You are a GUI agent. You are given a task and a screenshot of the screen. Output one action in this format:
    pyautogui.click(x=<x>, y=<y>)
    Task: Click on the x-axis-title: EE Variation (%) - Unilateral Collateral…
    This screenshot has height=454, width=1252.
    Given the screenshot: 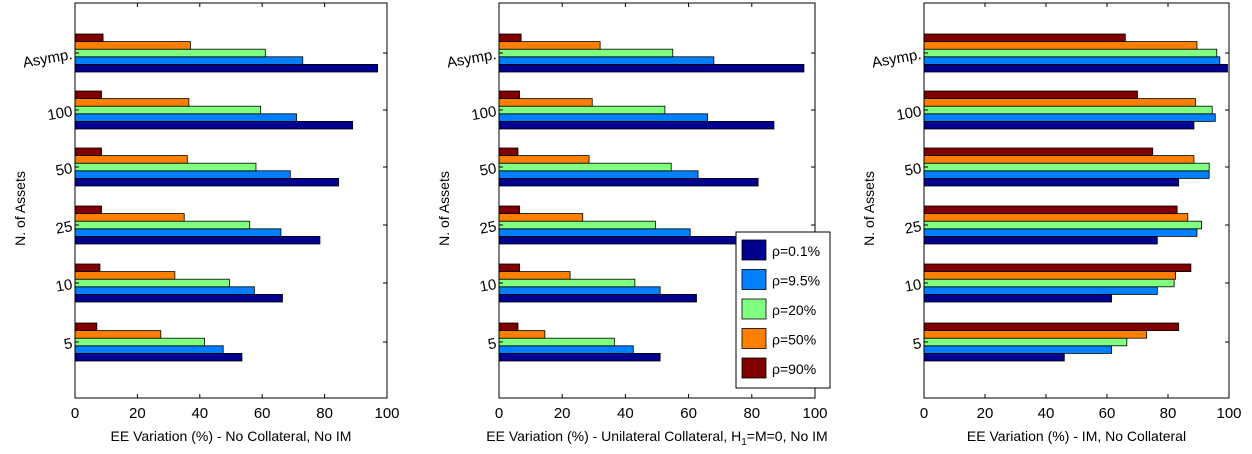 What is the action you would take?
    pyautogui.click(x=656, y=438)
    